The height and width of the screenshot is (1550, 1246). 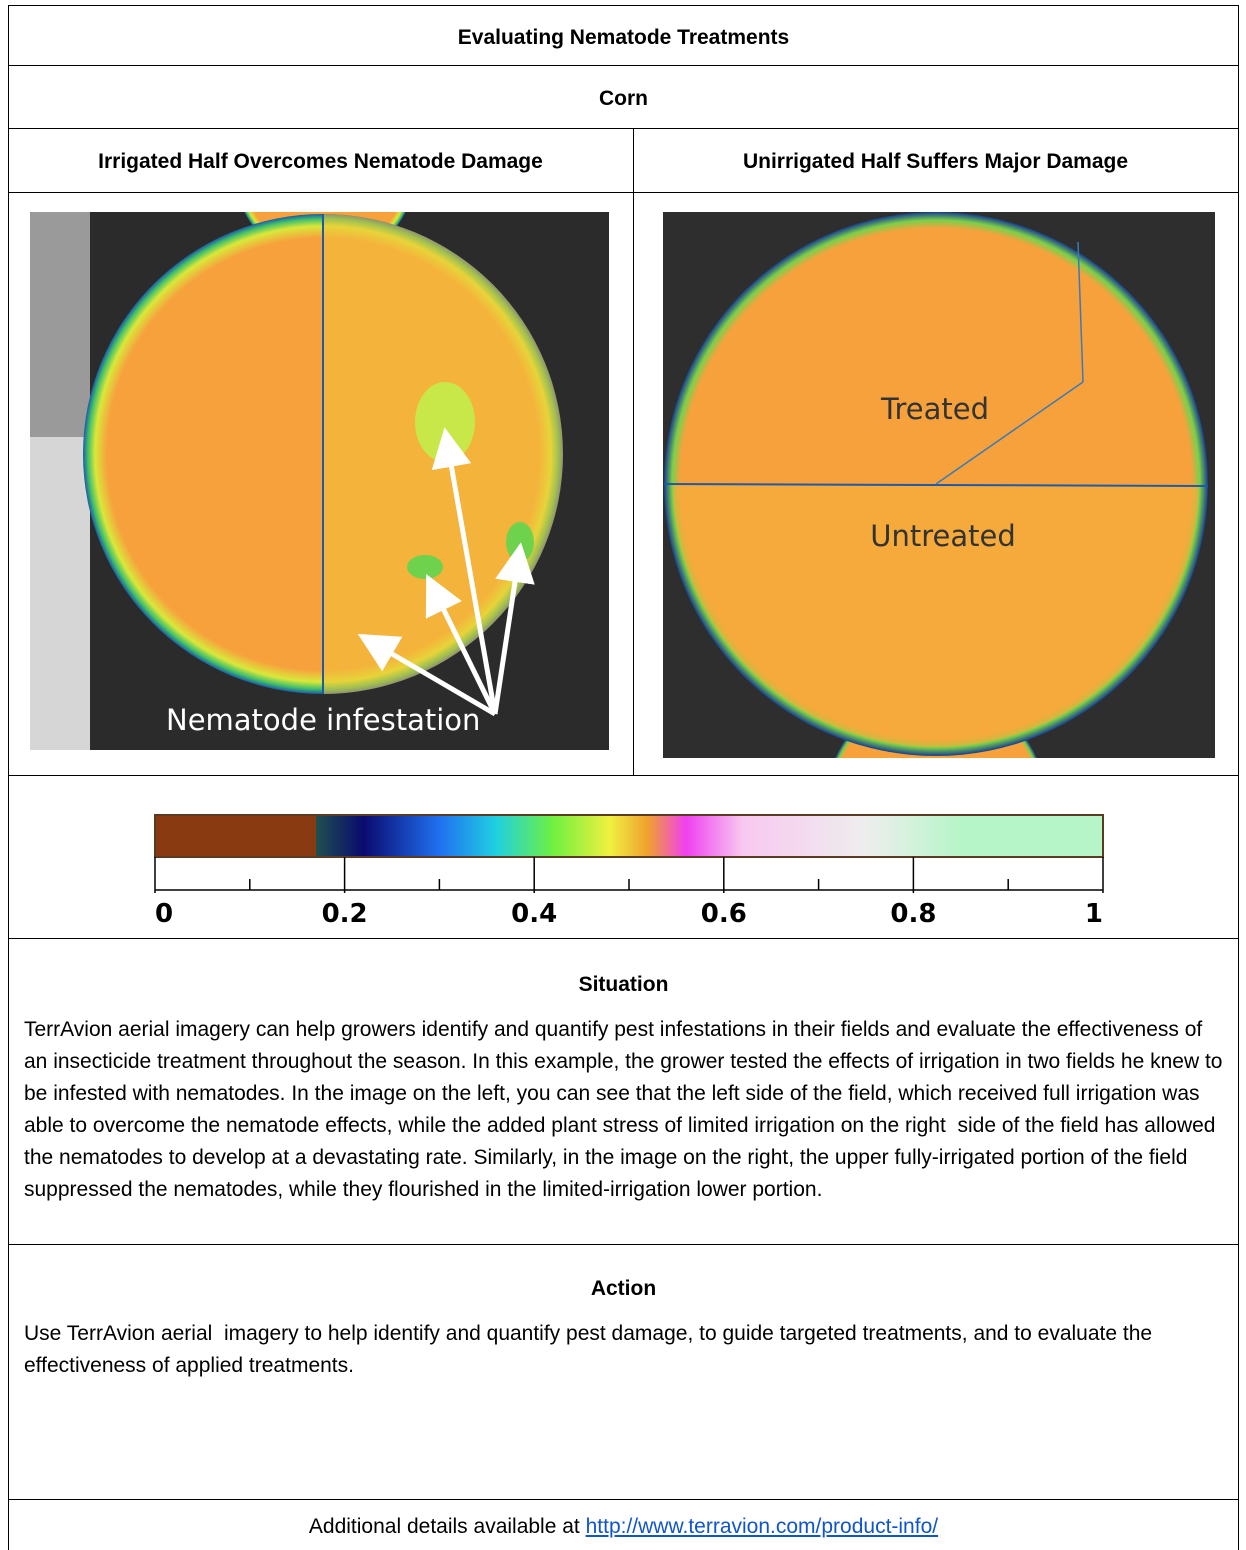 I want to click on colorbar-scale, so click(x=629, y=836).